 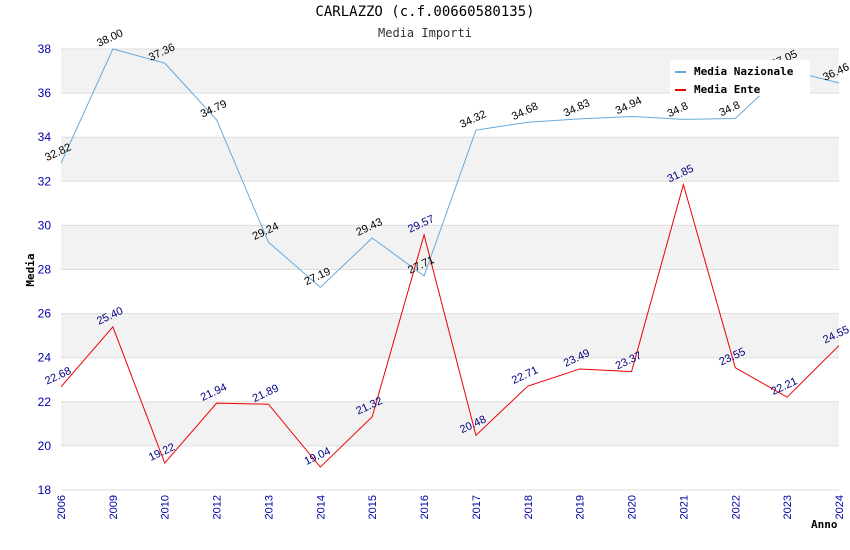 I want to click on x-tick-label: 2009, so click(x=114, y=507).